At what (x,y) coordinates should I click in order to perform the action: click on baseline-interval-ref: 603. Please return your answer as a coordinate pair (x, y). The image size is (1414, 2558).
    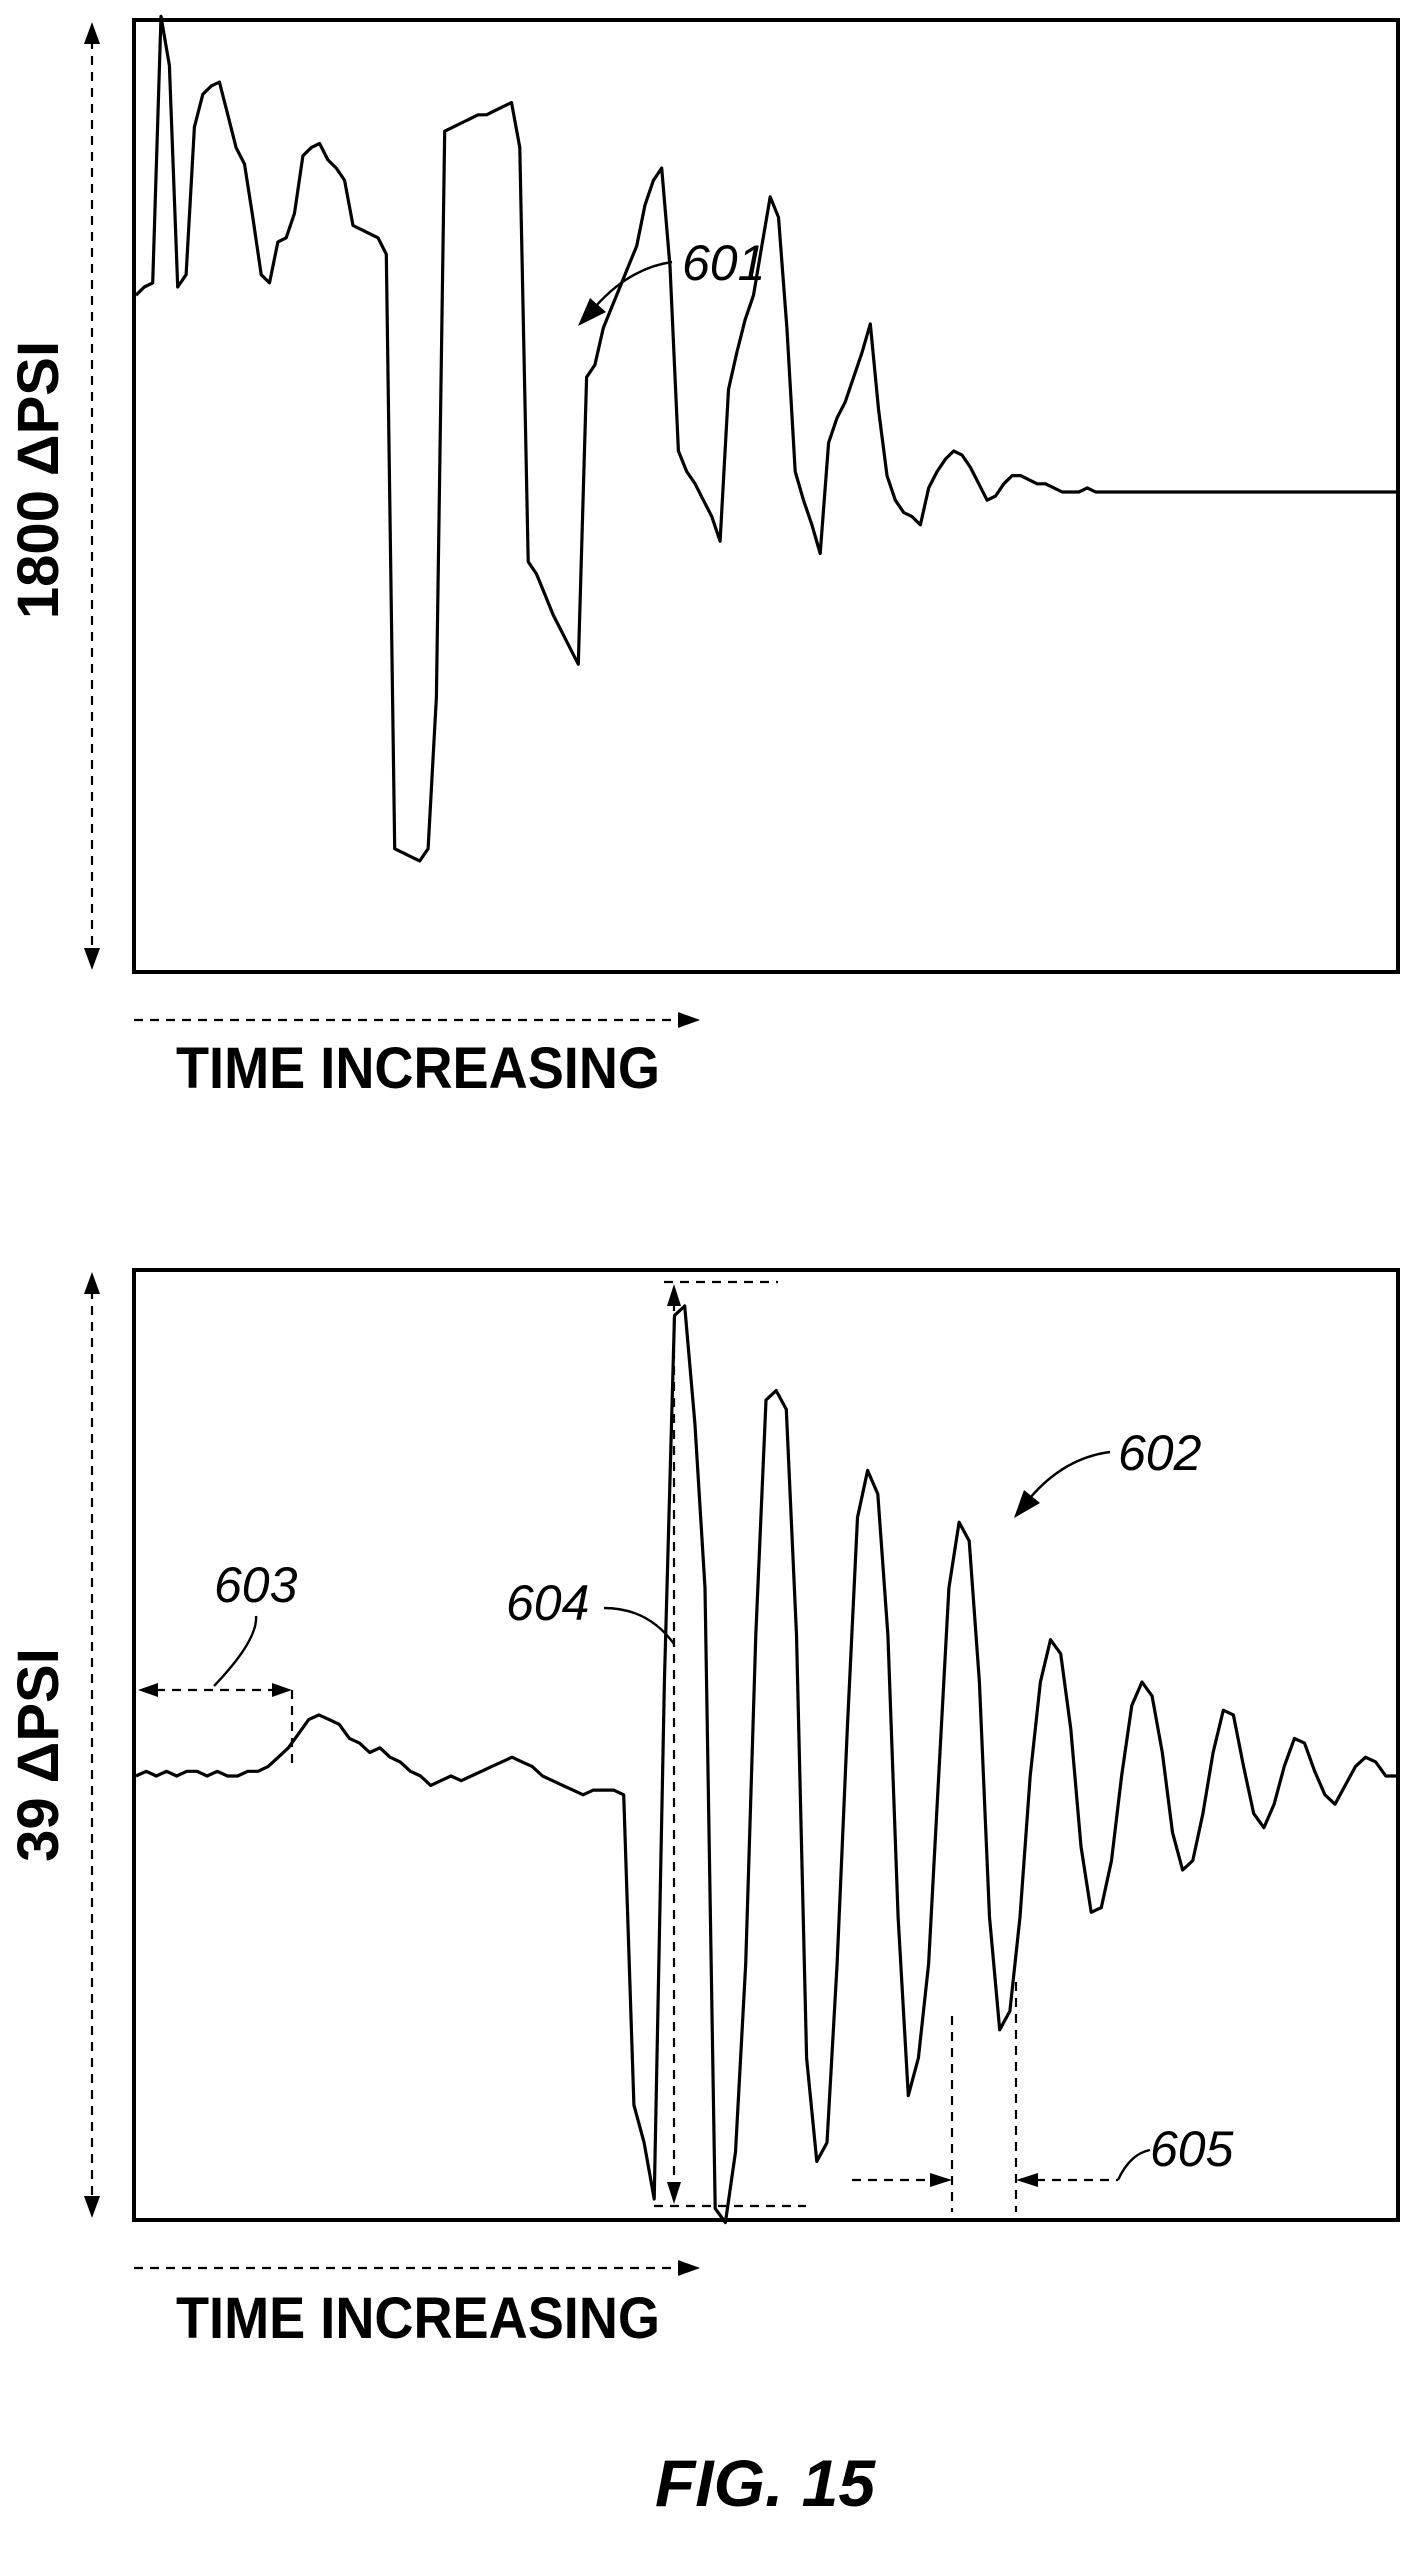
    Looking at the image, I should click on (256, 1585).